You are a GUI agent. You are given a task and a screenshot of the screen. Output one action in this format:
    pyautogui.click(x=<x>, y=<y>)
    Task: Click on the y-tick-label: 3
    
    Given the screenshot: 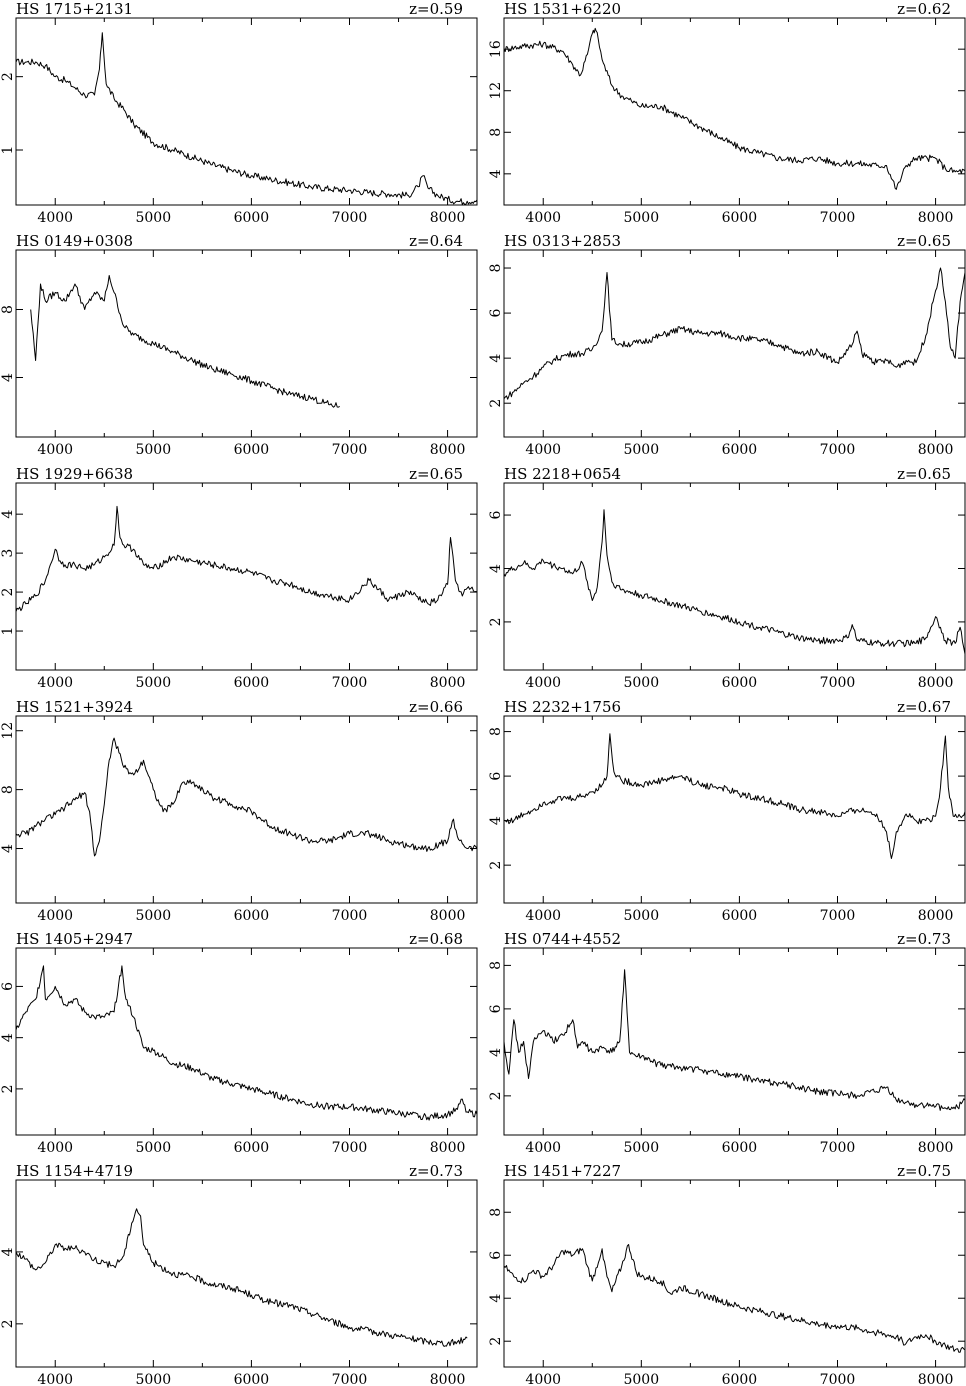 What is the action you would take?
    pyautogui.click(x=8, y=553)
    